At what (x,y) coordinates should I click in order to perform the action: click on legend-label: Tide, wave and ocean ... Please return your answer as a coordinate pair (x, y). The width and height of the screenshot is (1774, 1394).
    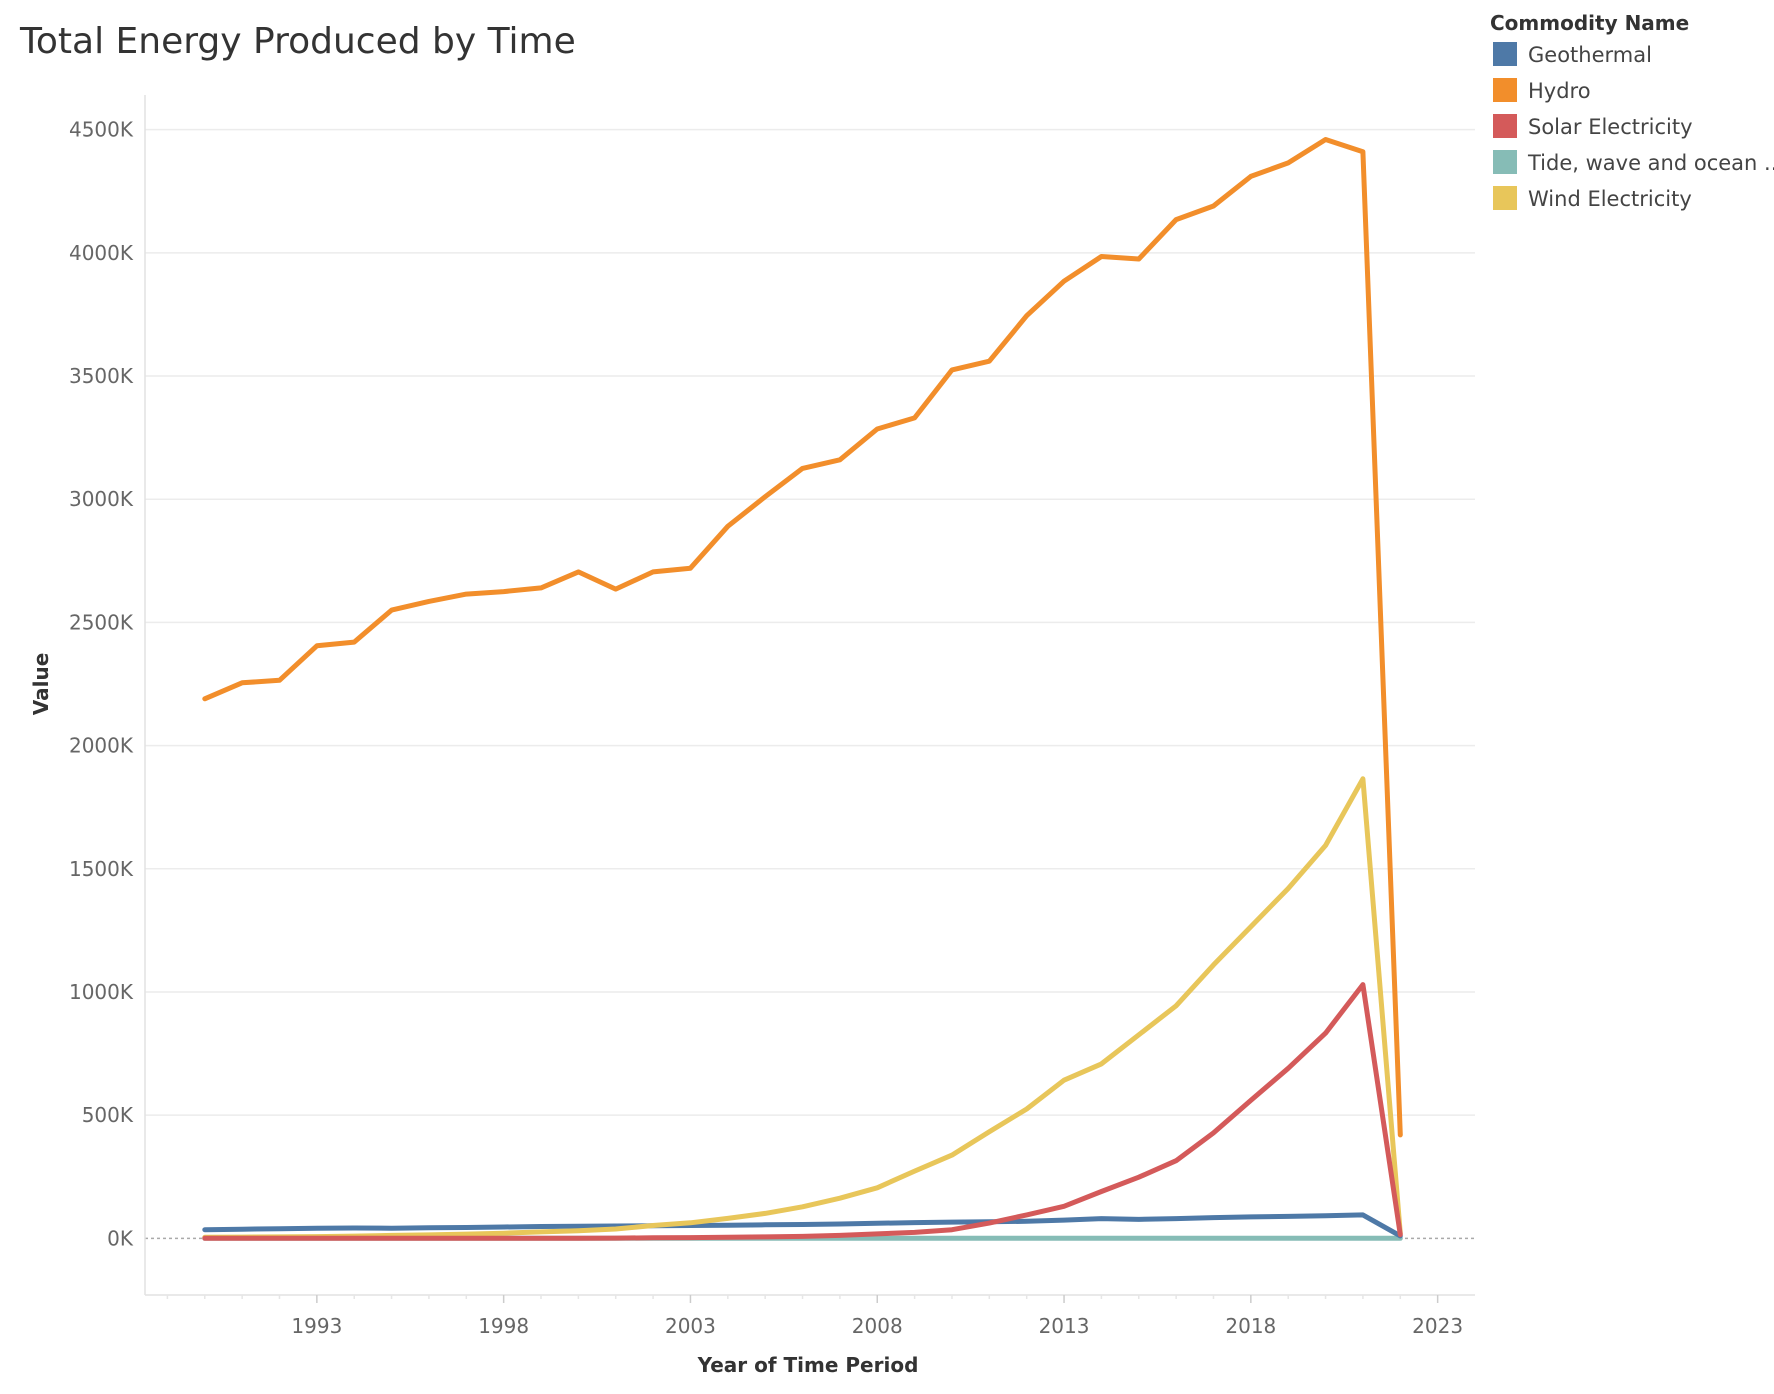
    Looking at the image, I should click on (1650, 163).